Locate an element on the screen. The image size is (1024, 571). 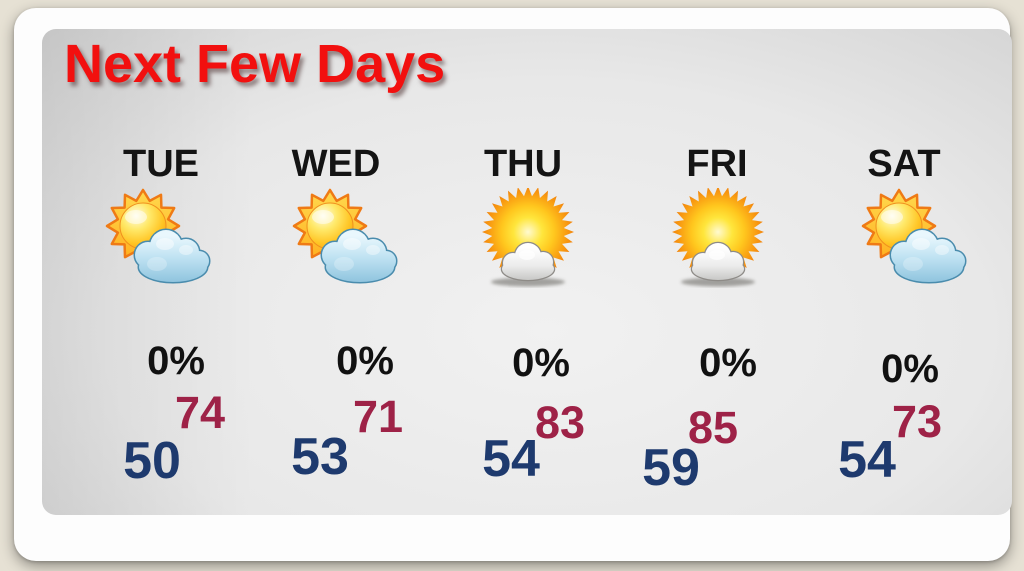
day-label-thu: THU is located at coordinates (523, 164).